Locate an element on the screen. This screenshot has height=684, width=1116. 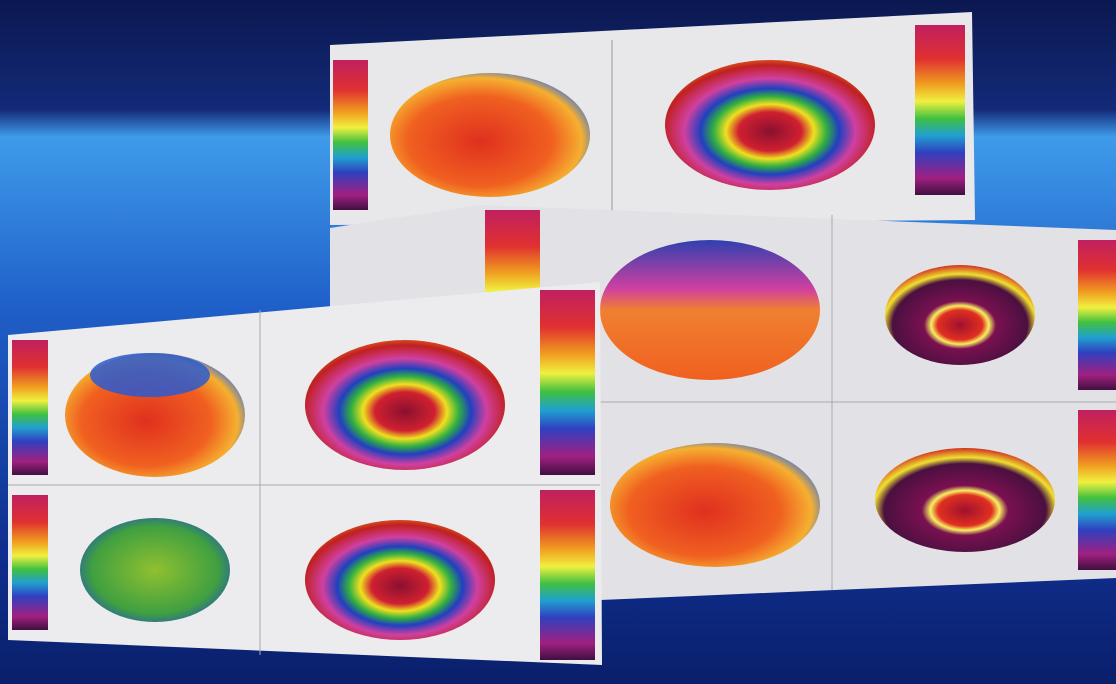
map-region is located at coordinates (150, 375).